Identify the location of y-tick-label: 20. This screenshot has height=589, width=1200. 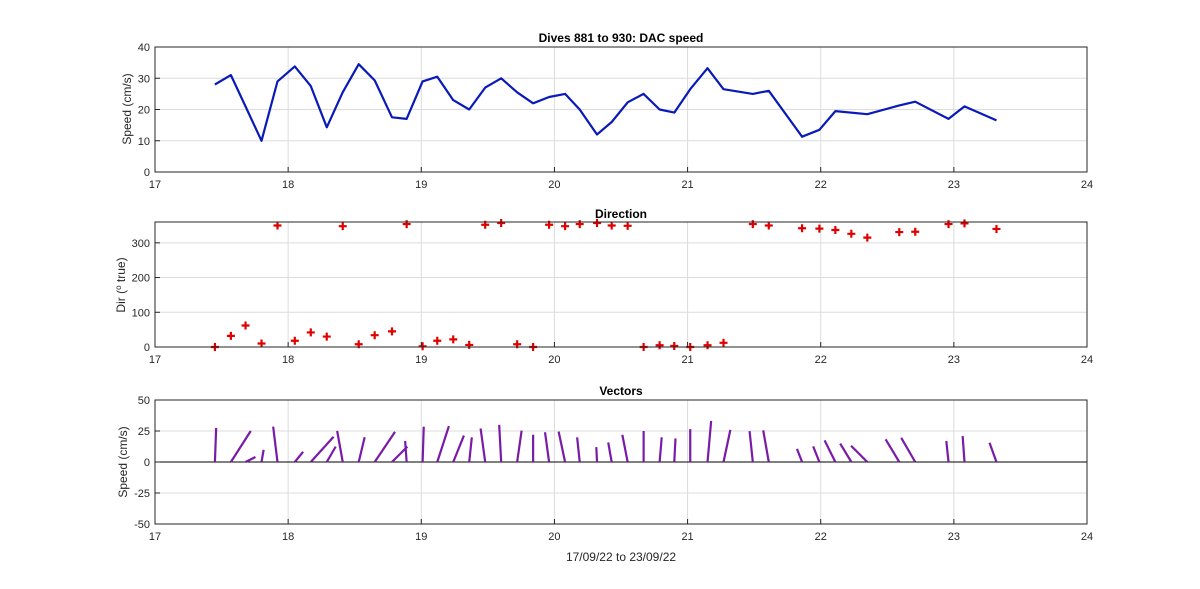
(144, 111).